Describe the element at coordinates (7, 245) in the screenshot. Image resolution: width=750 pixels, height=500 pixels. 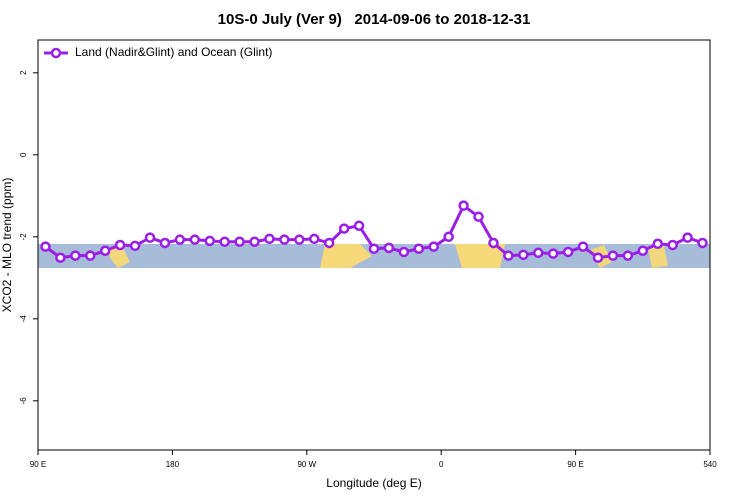
I see `y-axis-label: XCO2 - MLO trend (ppm)` at that location.